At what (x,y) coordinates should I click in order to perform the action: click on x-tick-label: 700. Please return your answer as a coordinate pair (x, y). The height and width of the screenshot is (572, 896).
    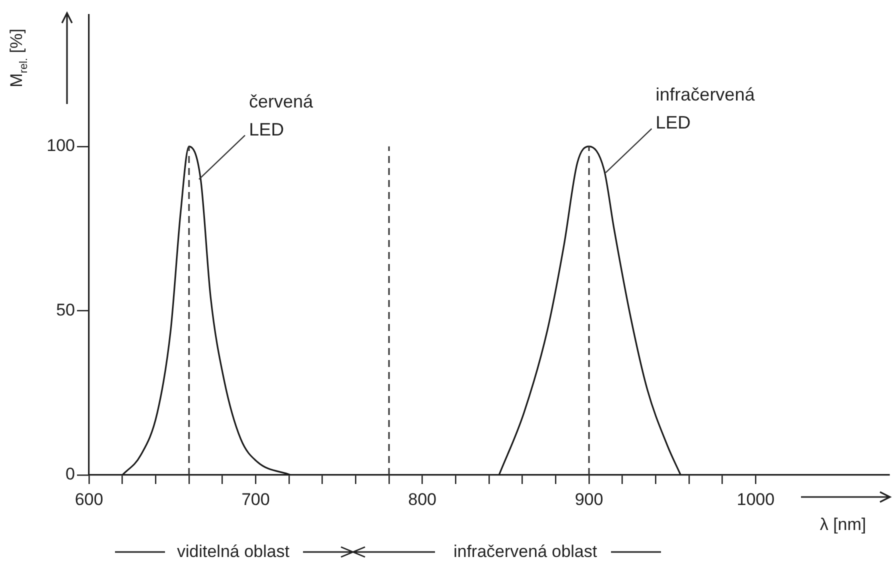
    Looking at the image, I should click on (255, 499).